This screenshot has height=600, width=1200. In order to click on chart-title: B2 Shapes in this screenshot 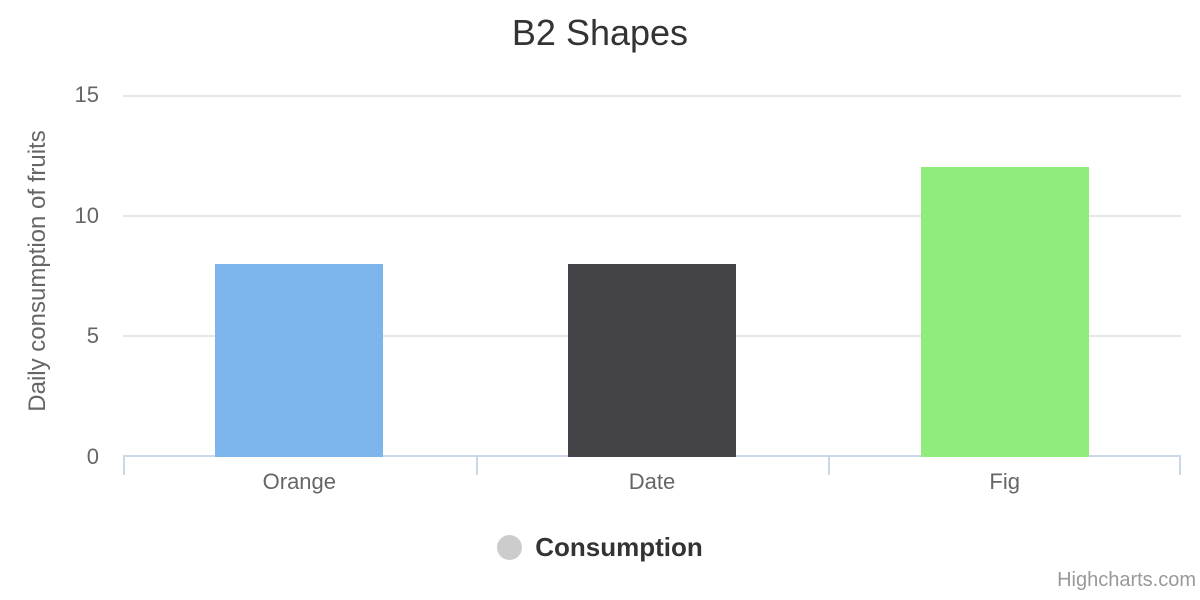, I will do `click(600, 32)`.